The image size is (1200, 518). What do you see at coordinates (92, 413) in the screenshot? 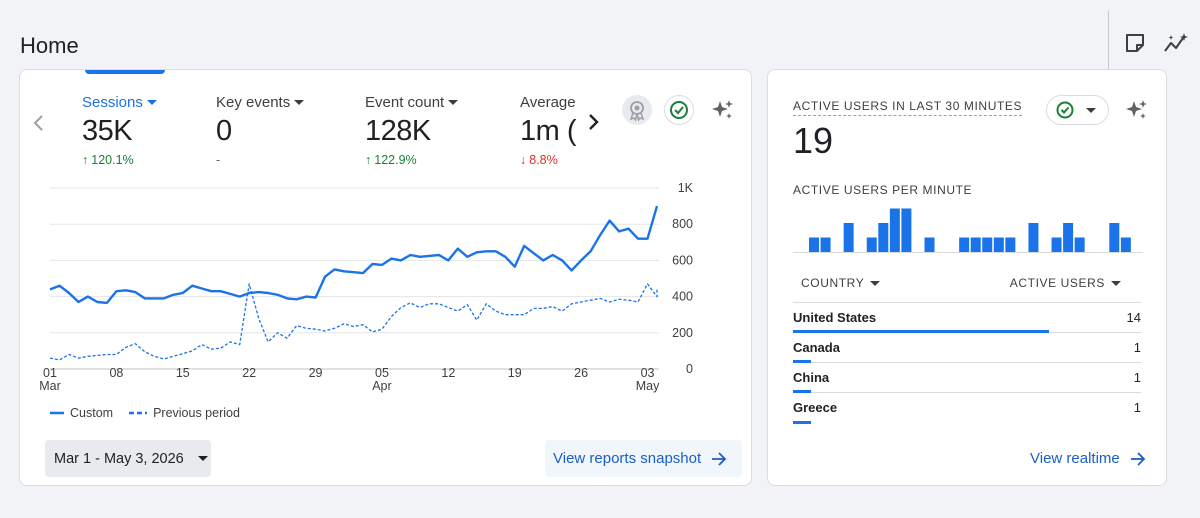
I see `legend-label: Custom` at bounding box center [92, 413].